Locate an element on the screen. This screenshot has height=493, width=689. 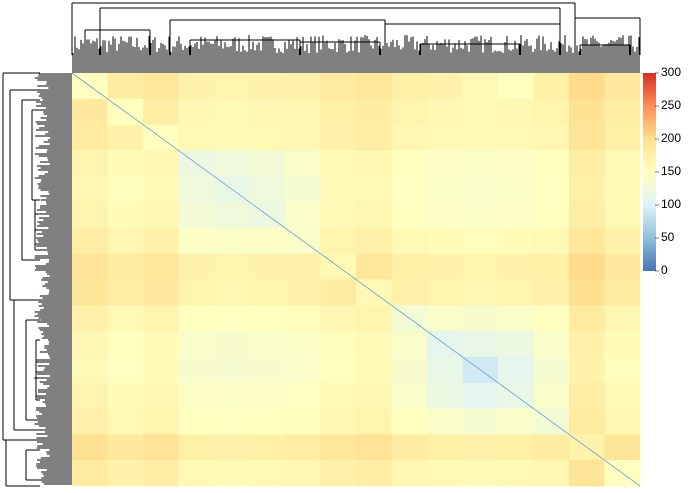
color-bar-label: 300 is located at coordinates (671, 72).